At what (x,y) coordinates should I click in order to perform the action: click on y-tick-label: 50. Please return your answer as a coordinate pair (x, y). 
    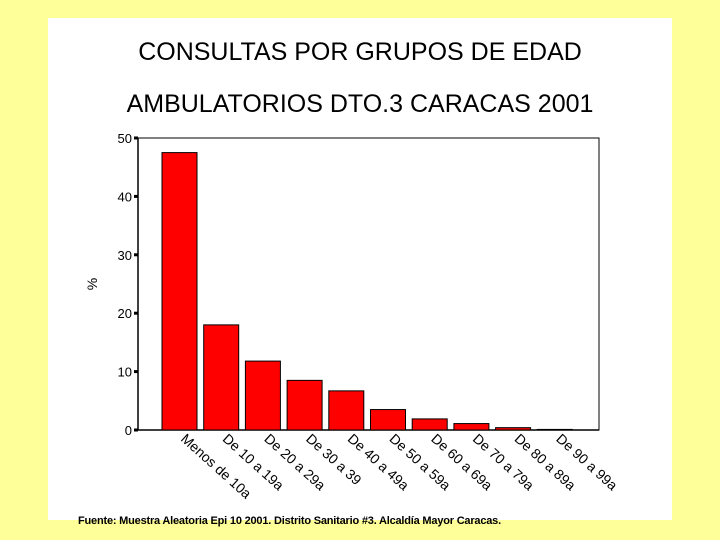
    Looking at the image, I should click on (125, 138).